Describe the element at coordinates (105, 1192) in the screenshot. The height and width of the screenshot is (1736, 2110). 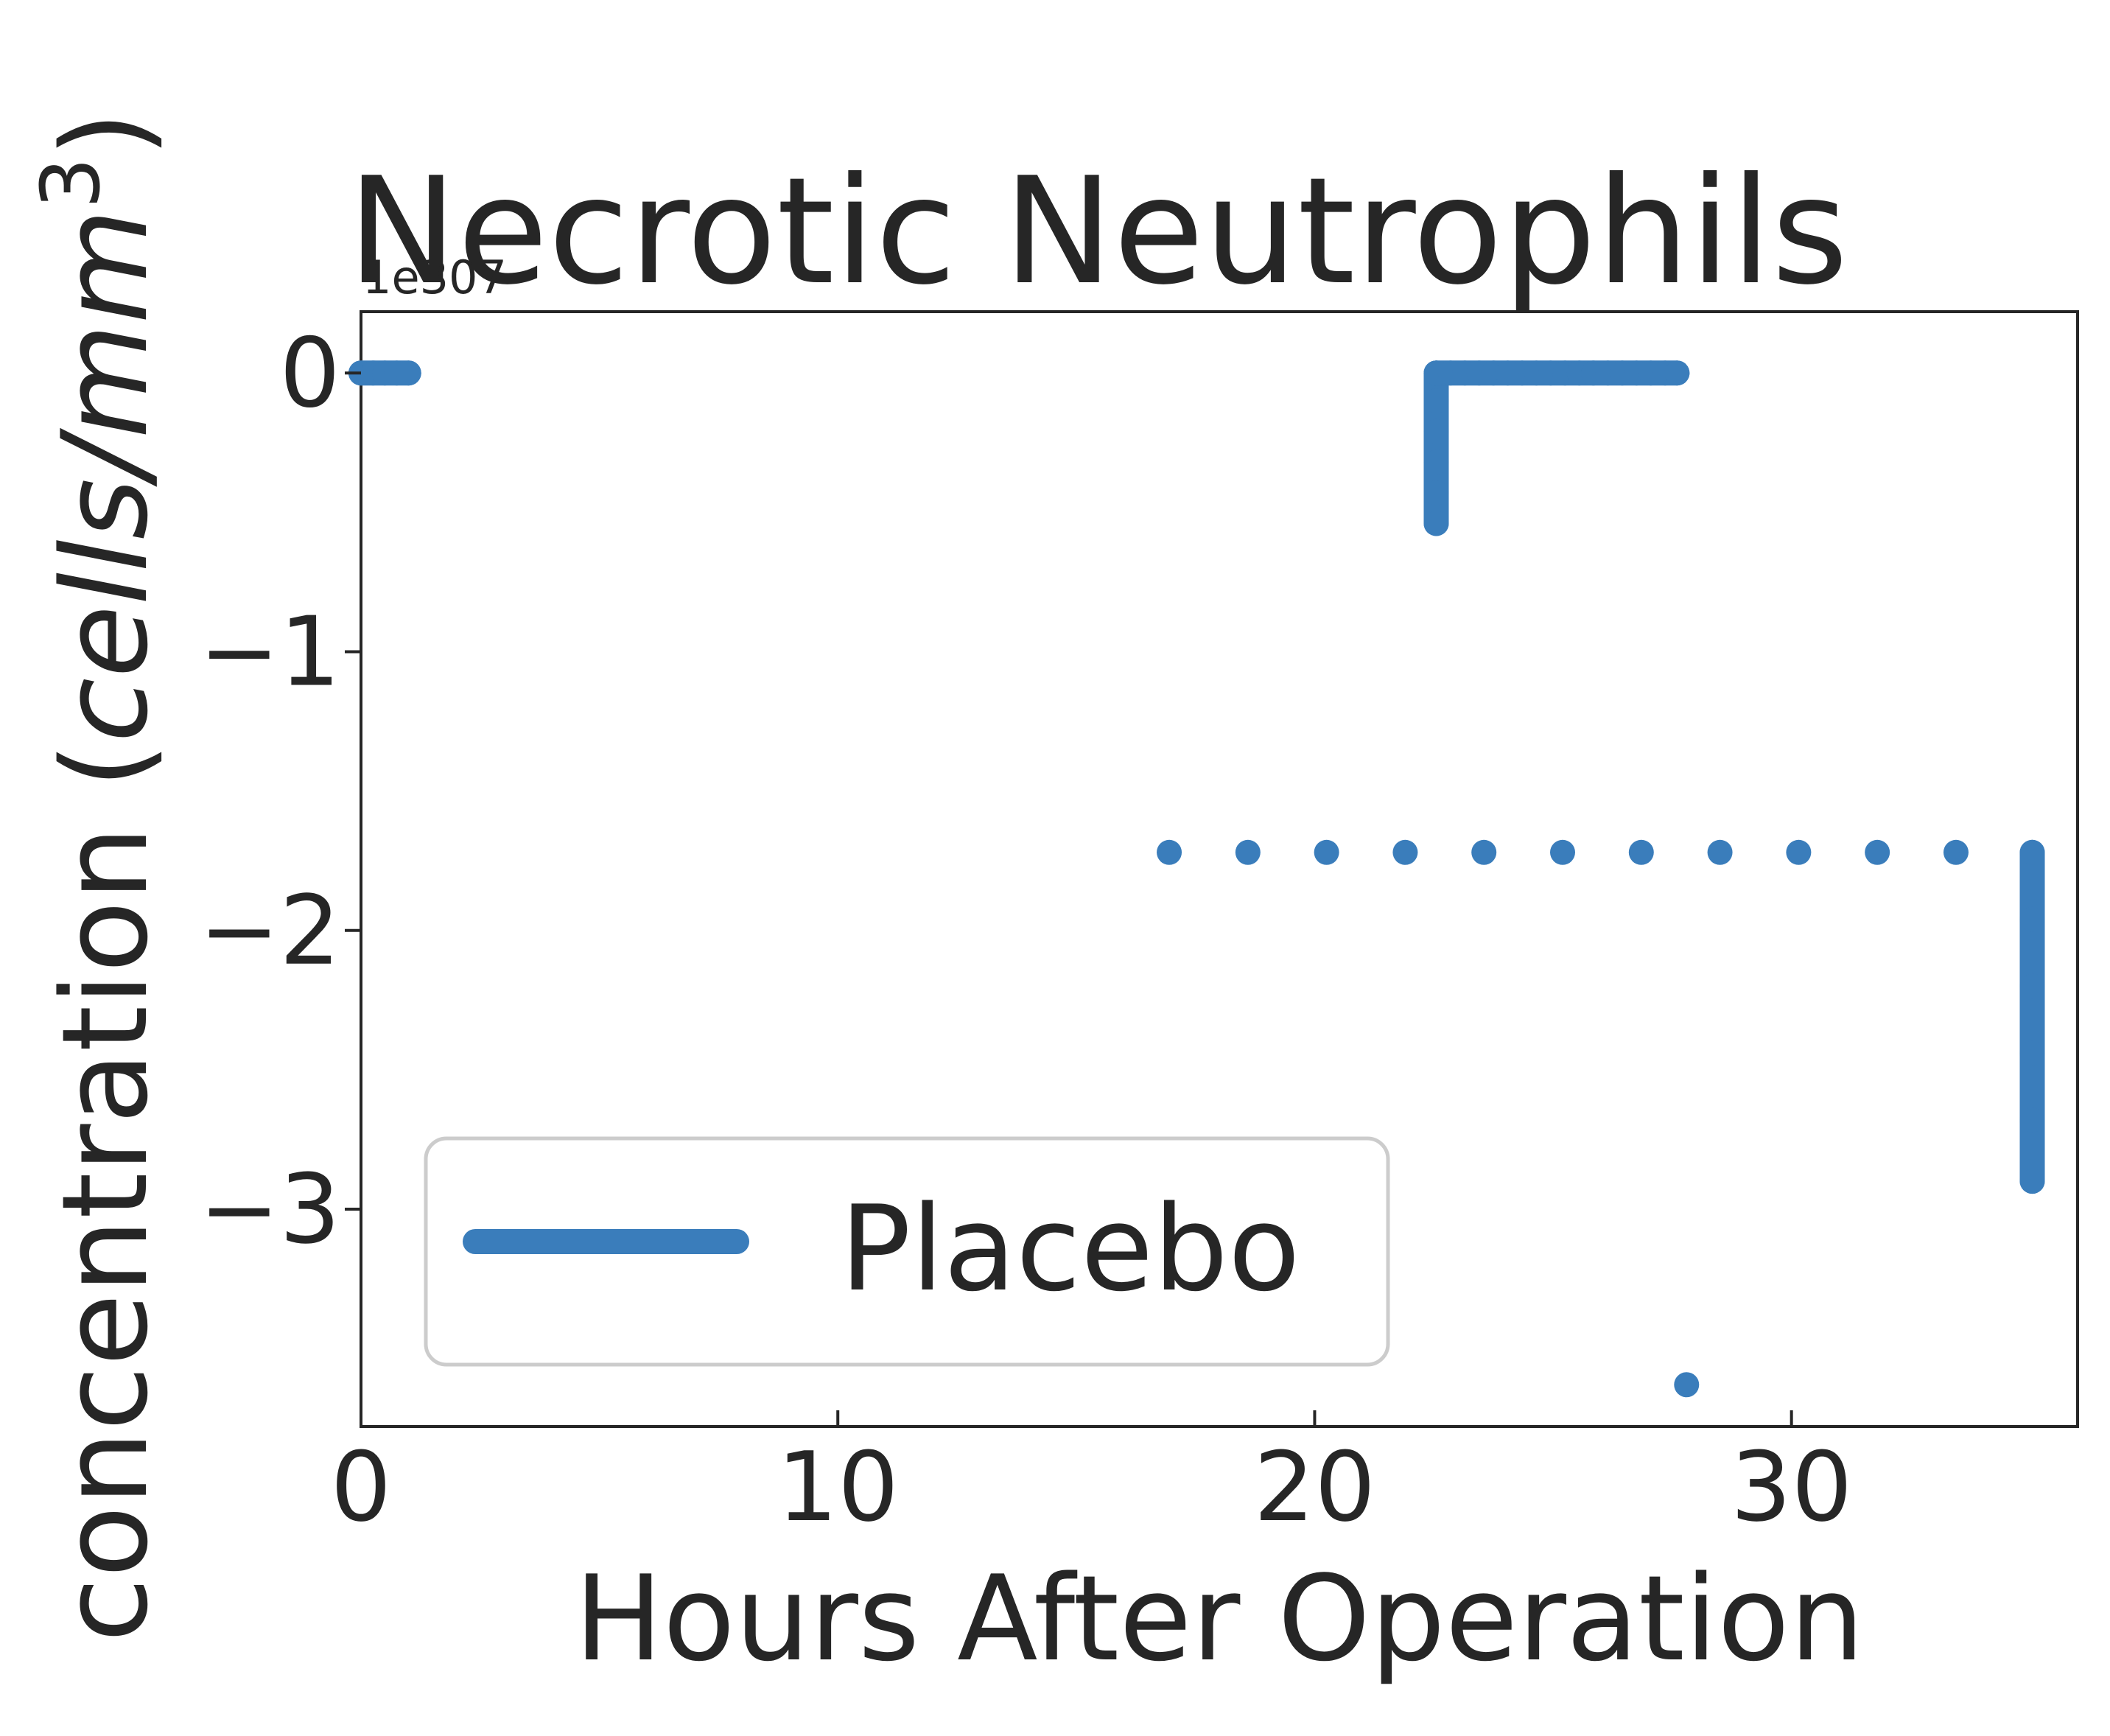
I see `y-axis-label-main: concentration (` at that location.